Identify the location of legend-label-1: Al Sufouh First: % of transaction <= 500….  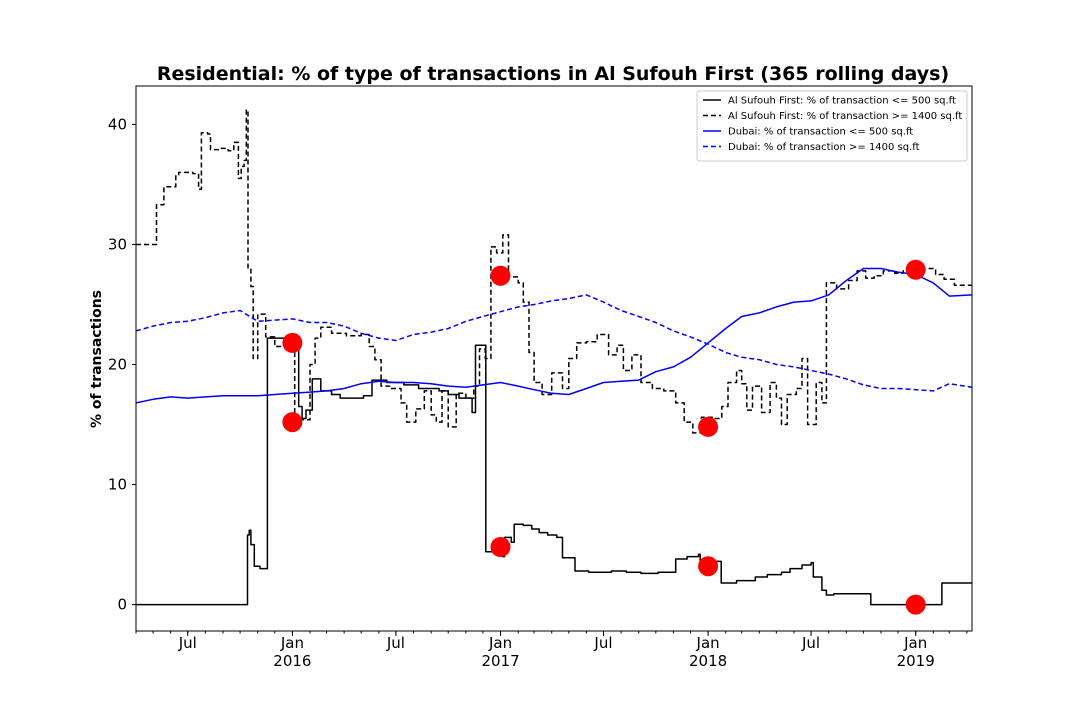
(842, 101).